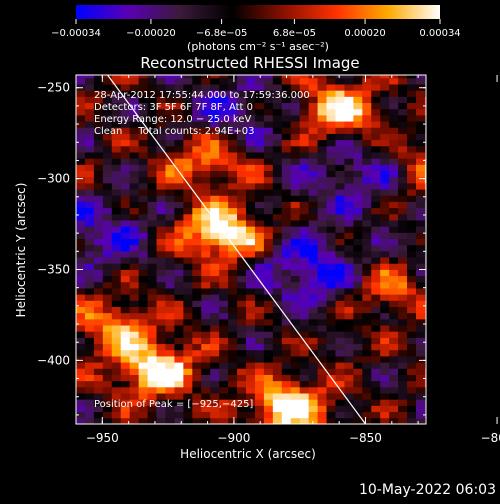  What do you see at coordinates (151, 33) in the screenshot?
I see `colorbar-tick-label: −0.00020` at bounding box center [151, 33].